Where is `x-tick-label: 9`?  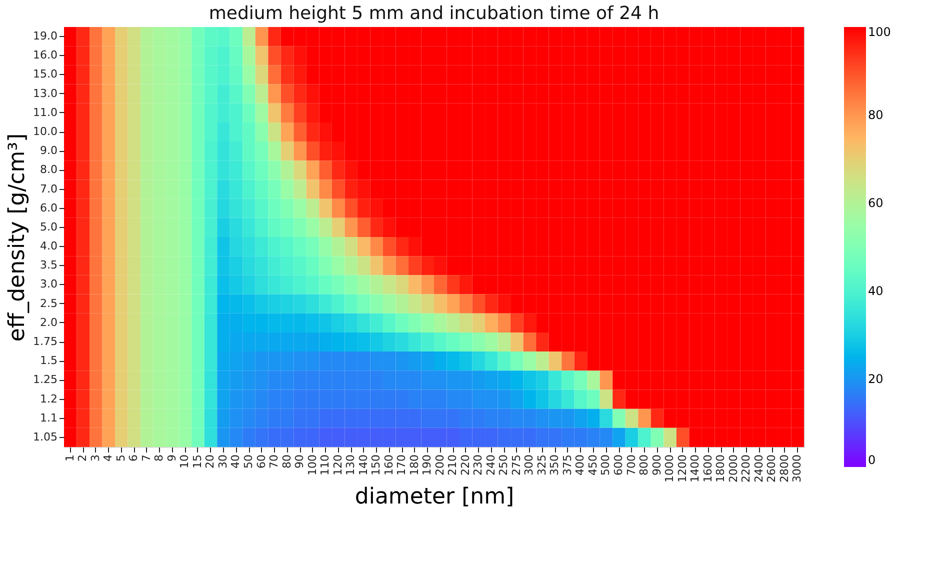
x-tick-label: 9 is located at coordinates (171, 458).